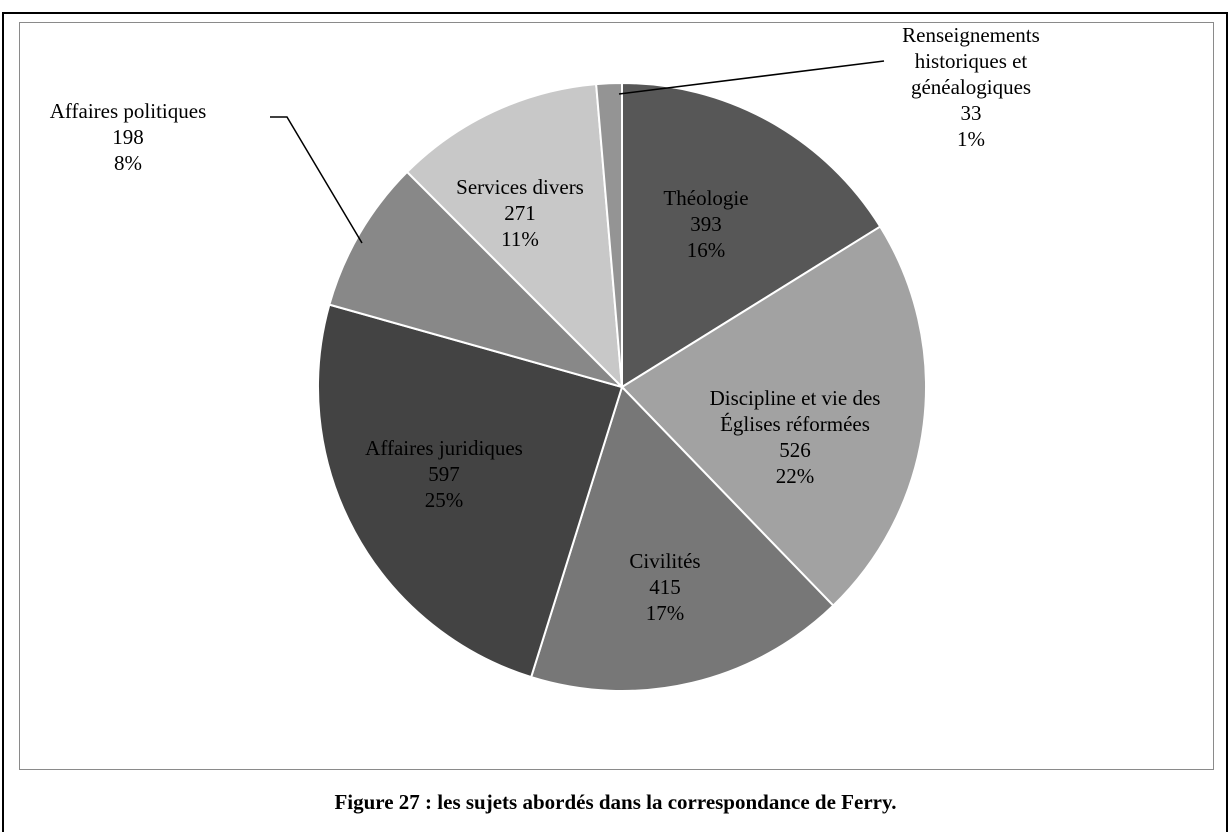 The width and height of the screenshot is (1231, 832). Describe the element at coordinates (520, 213) in the screenshot. I see `slice-label-services-divers: Services divers 271 11%` at that location.